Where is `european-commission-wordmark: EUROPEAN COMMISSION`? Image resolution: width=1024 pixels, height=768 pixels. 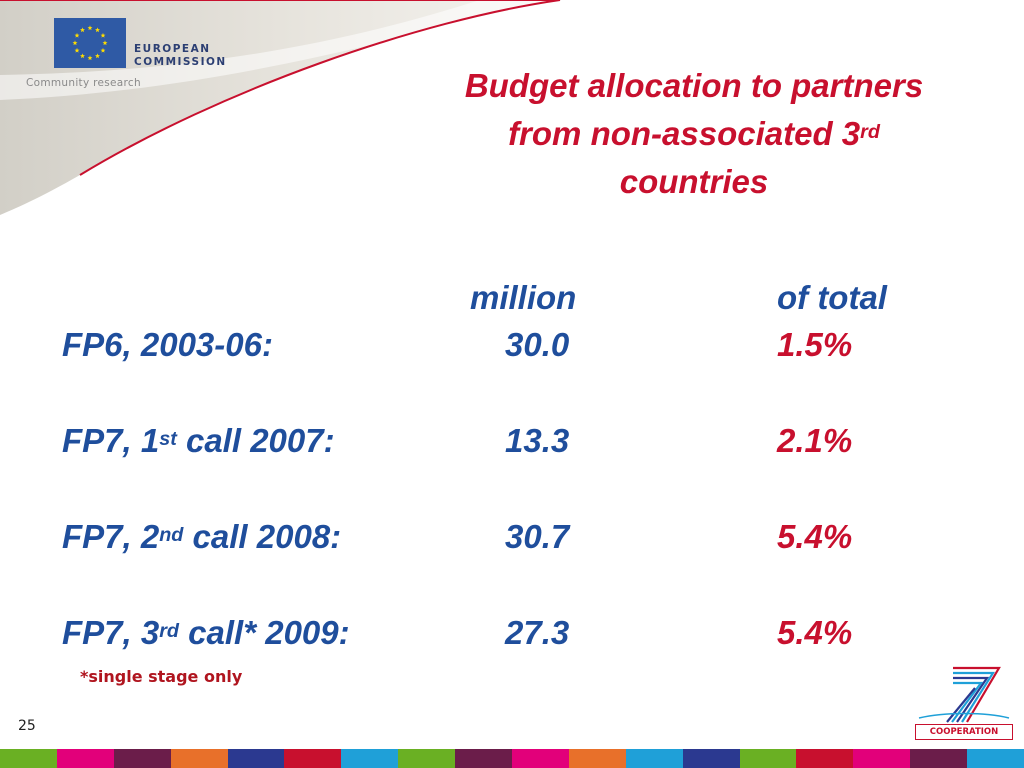 european-commission-wordmark: EUROPEAN COMMISSION is located at coordinates (180, 56).